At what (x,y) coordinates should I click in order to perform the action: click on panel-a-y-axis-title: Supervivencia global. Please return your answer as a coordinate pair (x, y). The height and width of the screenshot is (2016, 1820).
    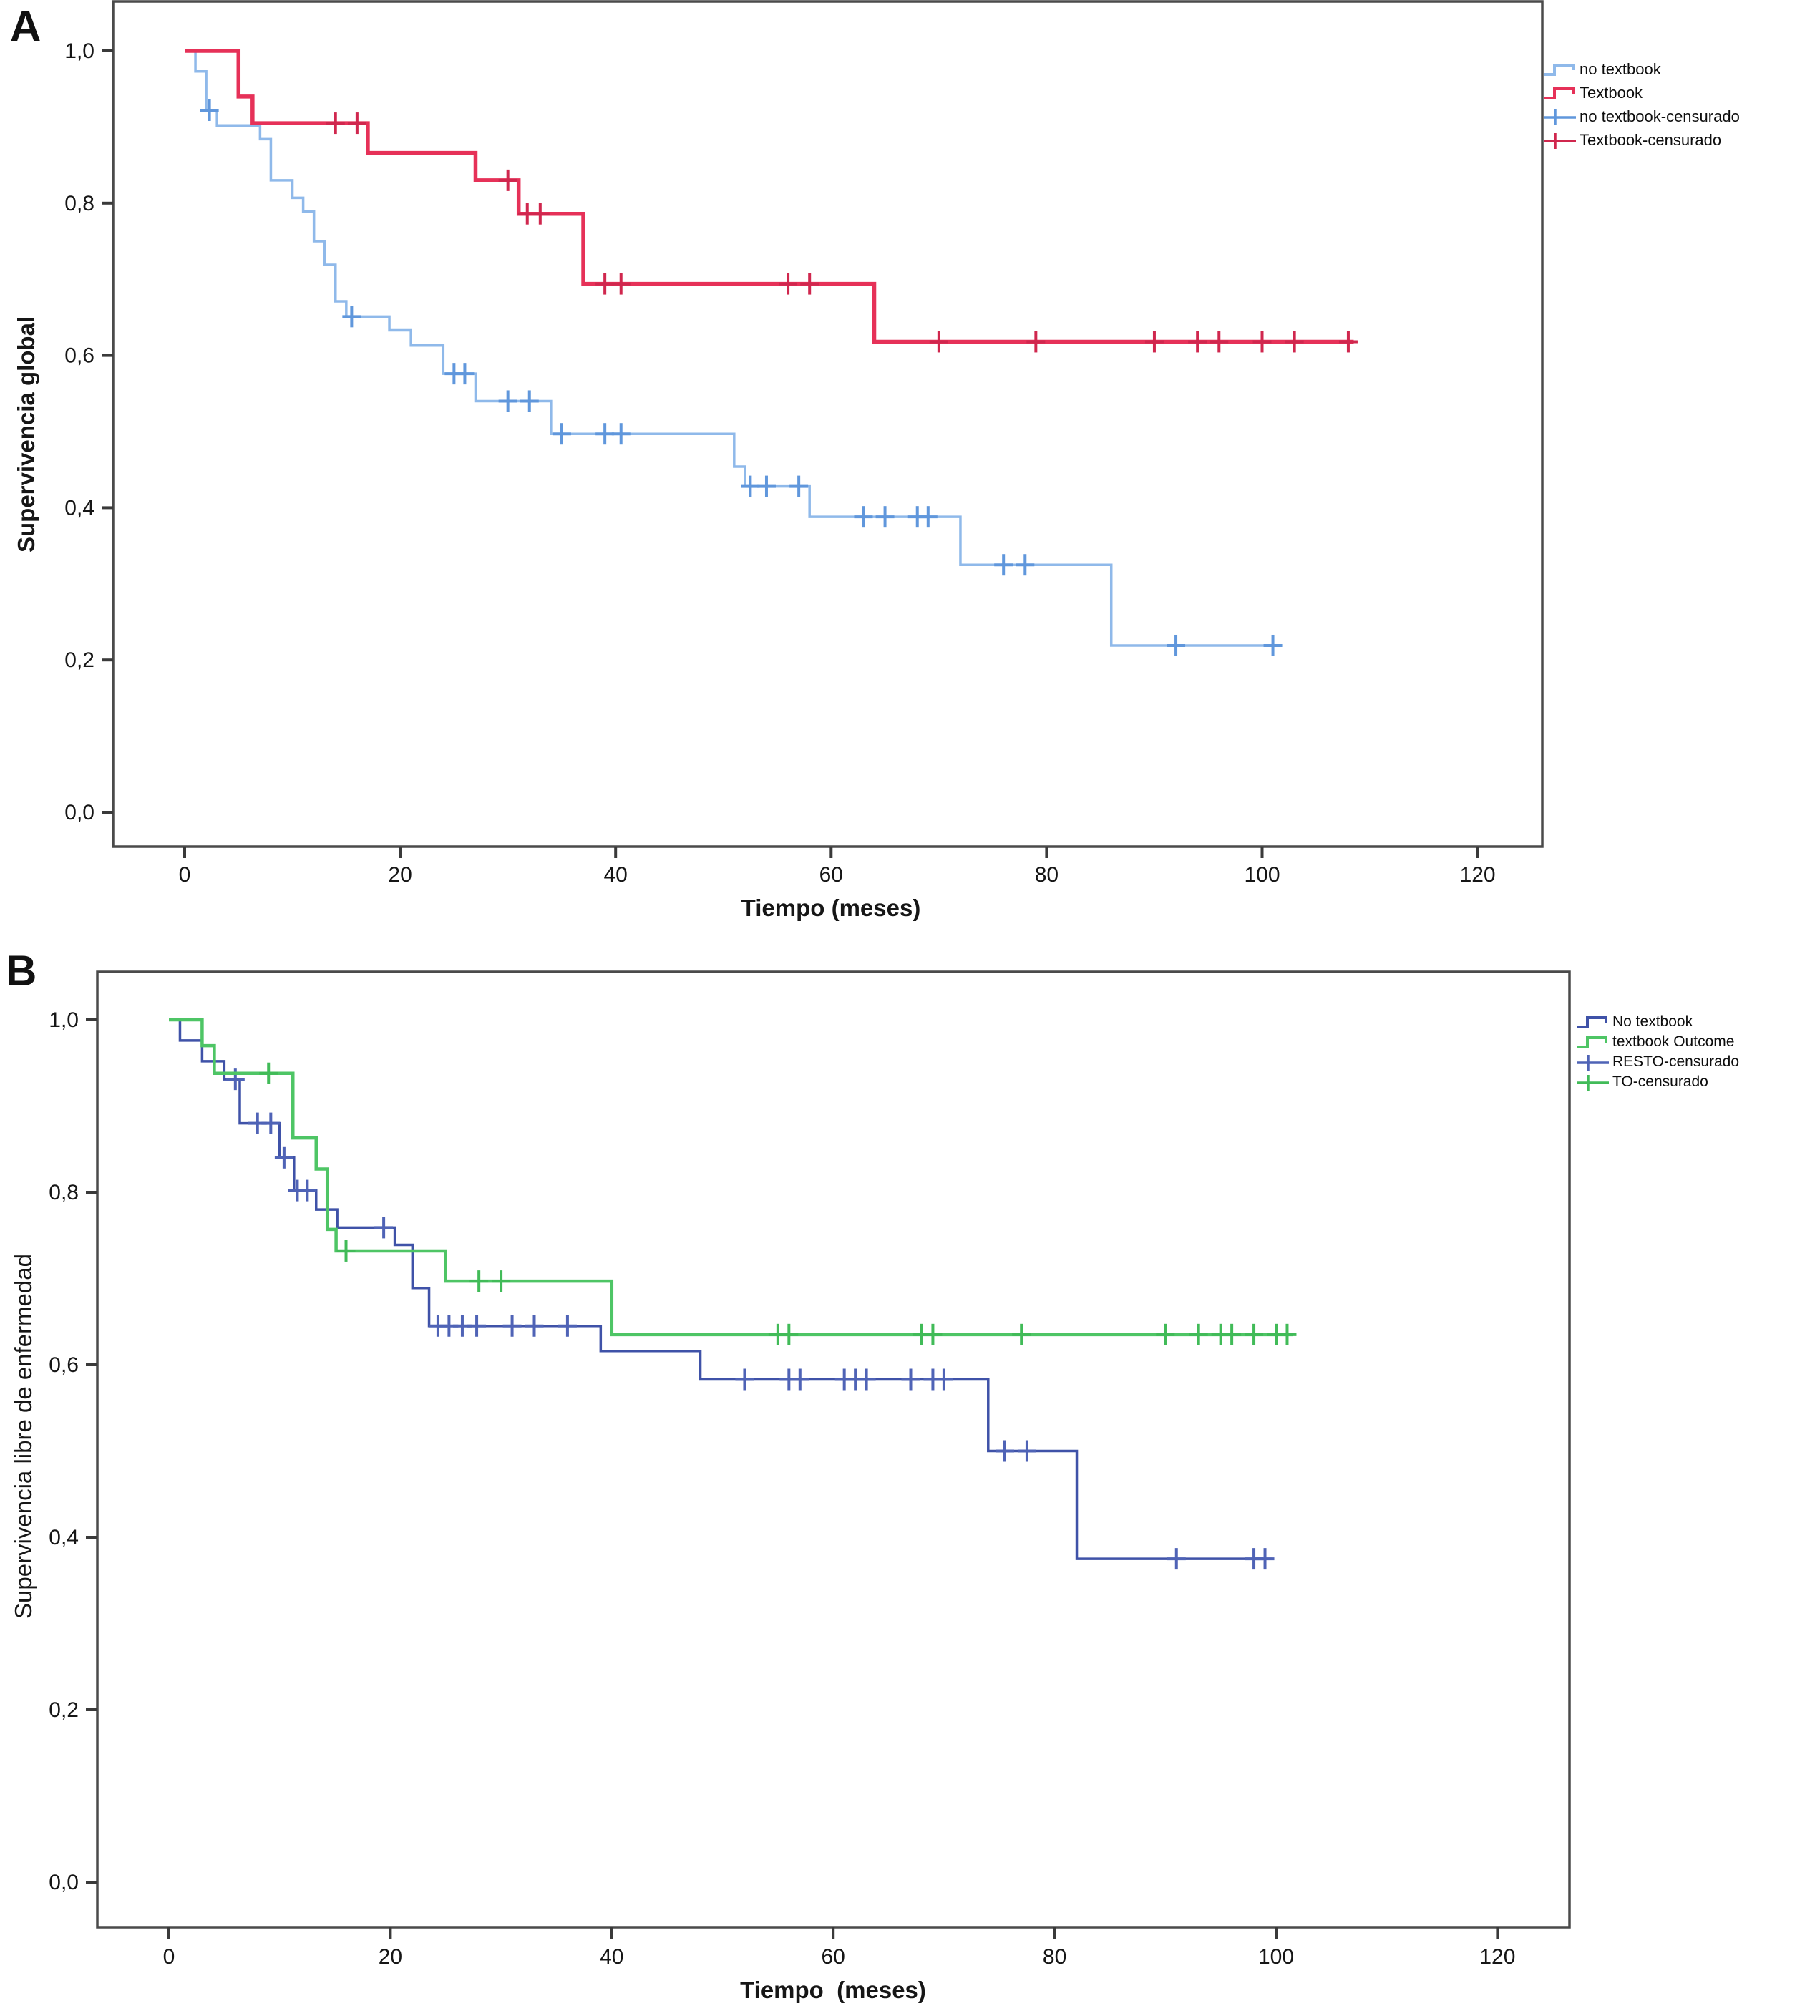
    Looking at the image, I should click on (26, 434).